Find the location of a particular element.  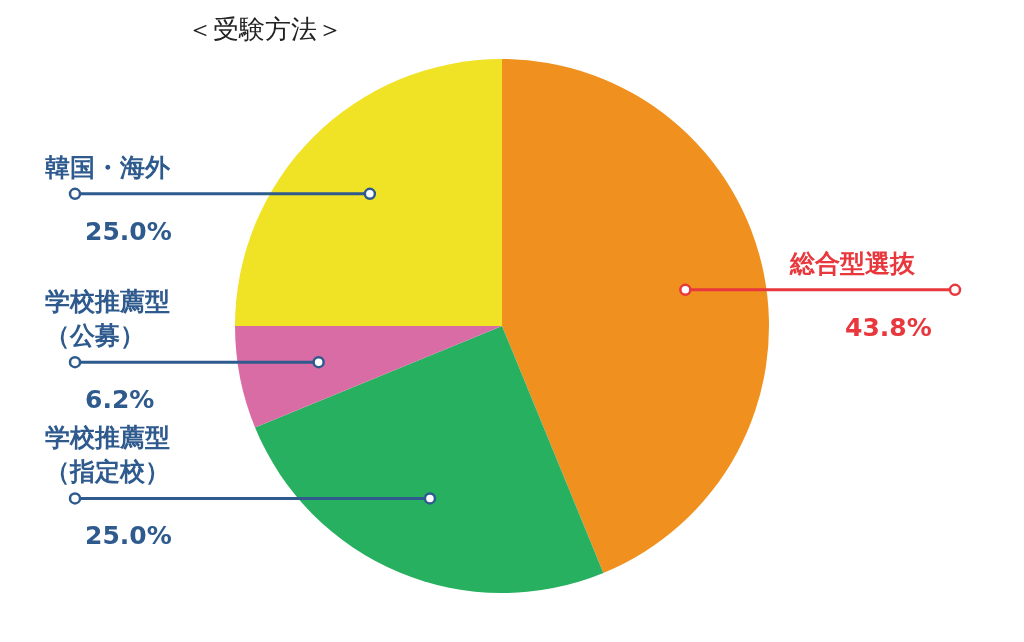

slice-label: 学校推薦型（指定校） is located at coordinates (107, 455).